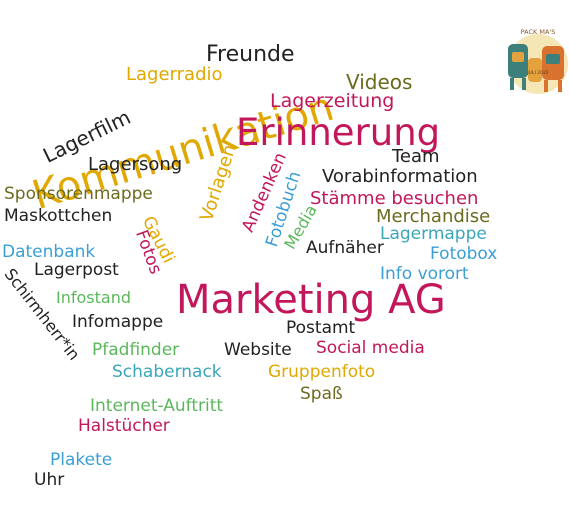  What do you see at coordinates (321, 328) in the screenshot?
I see `word-postamt: Postamt` at bounding box center [321, 328].